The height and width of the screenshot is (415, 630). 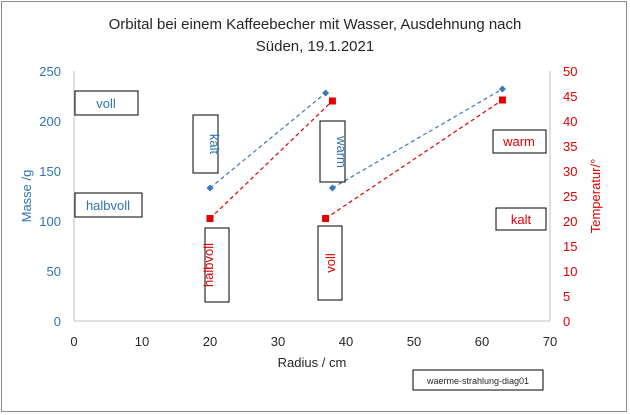 What do you see at coordinates (570, 221) in the screenshot?
I see `y-right-tick-label: 20` at bounding box center [570, 221].